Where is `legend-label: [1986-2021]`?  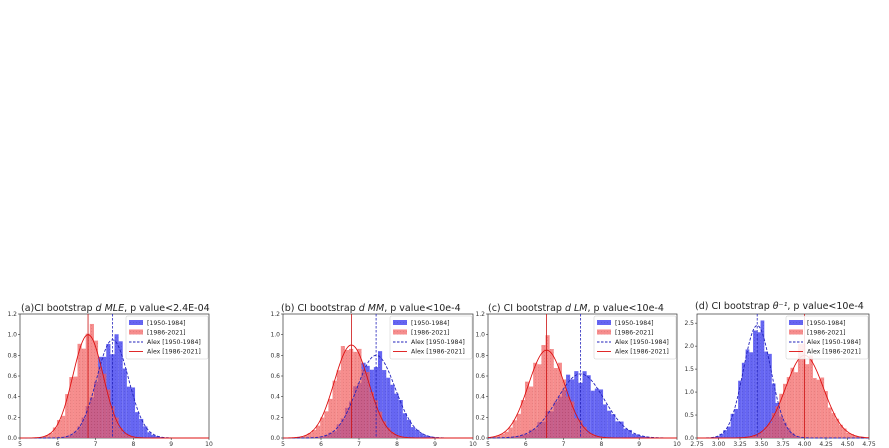
legend-label: [1986-2021] is located at coordinates (430, 333).